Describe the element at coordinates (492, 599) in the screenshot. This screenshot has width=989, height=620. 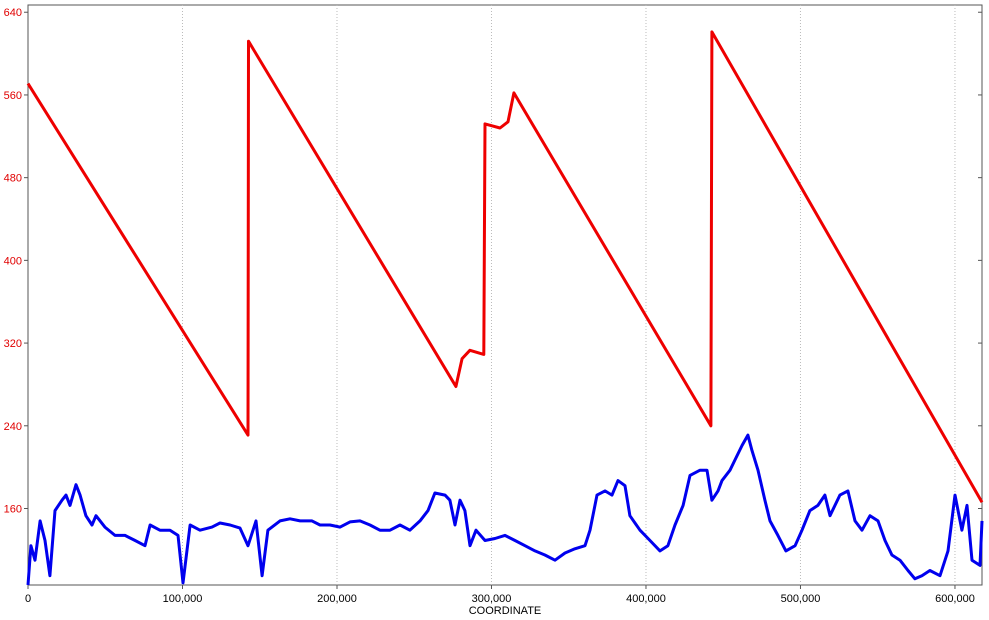
I see `x-tick-label: 300,000` at that location.